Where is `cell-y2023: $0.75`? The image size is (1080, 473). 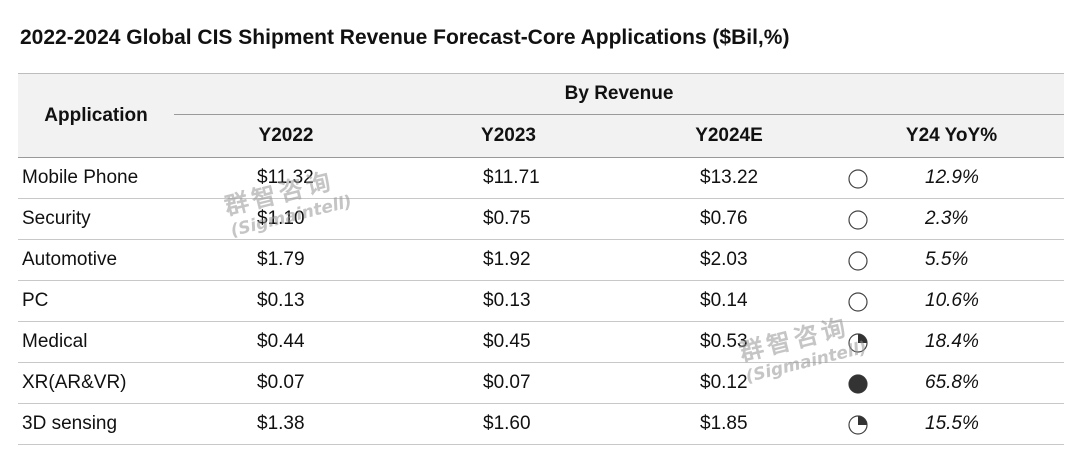 cell-y2023: $0.75 is located at coordinates (508, 219).